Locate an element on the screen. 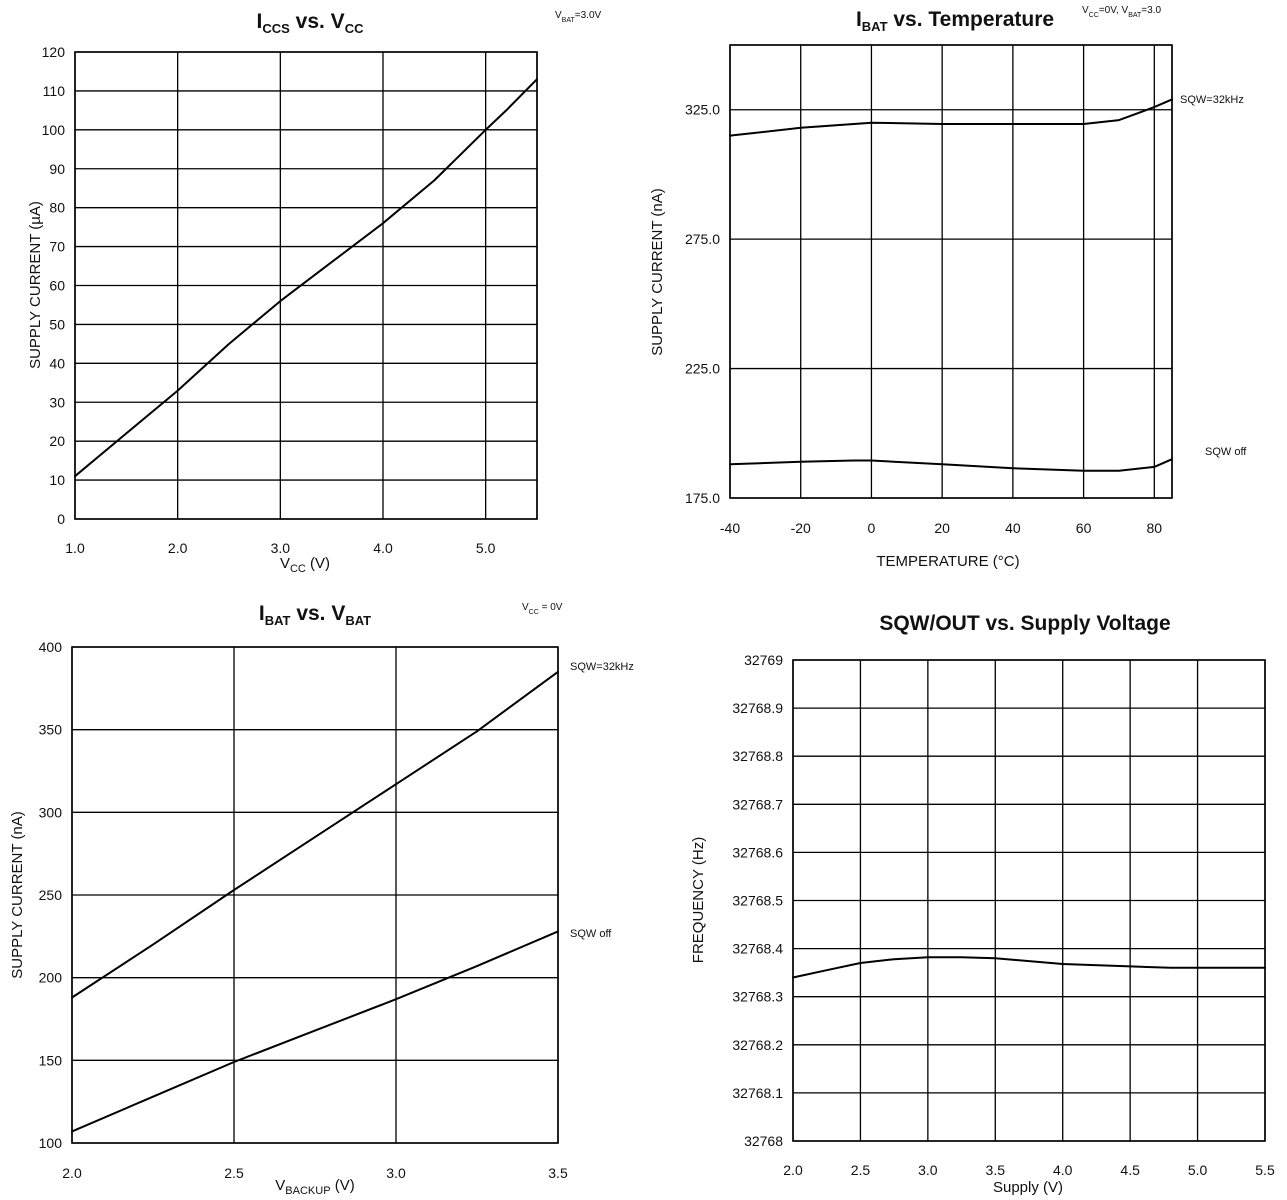 The height and width of the screenshot is (1200, 1287). x-tick-label: 1.0 is located at coordinates (75, 548).